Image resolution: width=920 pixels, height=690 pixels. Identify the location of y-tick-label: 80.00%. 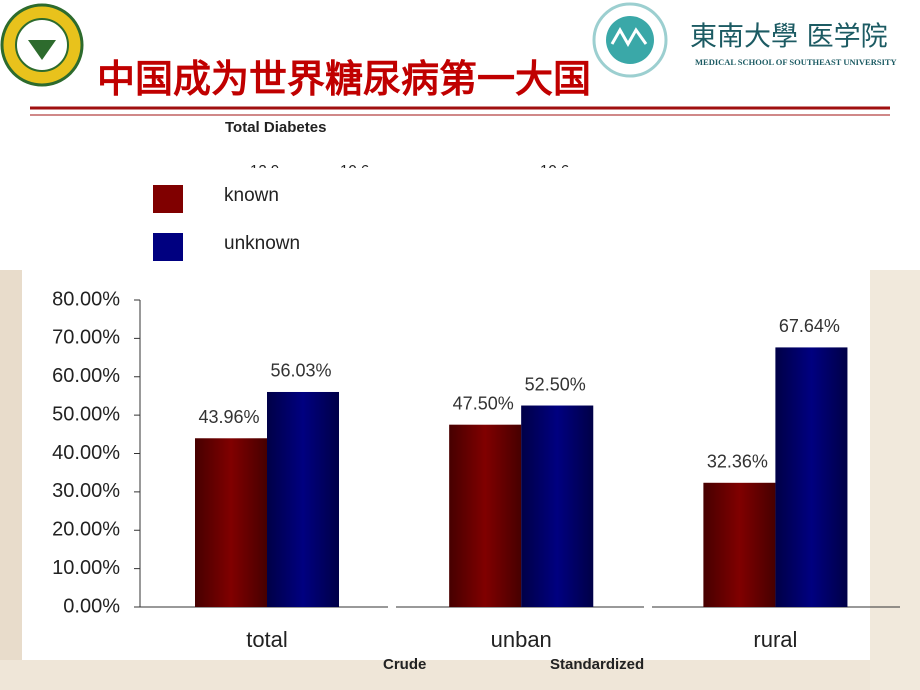
(86, 299).